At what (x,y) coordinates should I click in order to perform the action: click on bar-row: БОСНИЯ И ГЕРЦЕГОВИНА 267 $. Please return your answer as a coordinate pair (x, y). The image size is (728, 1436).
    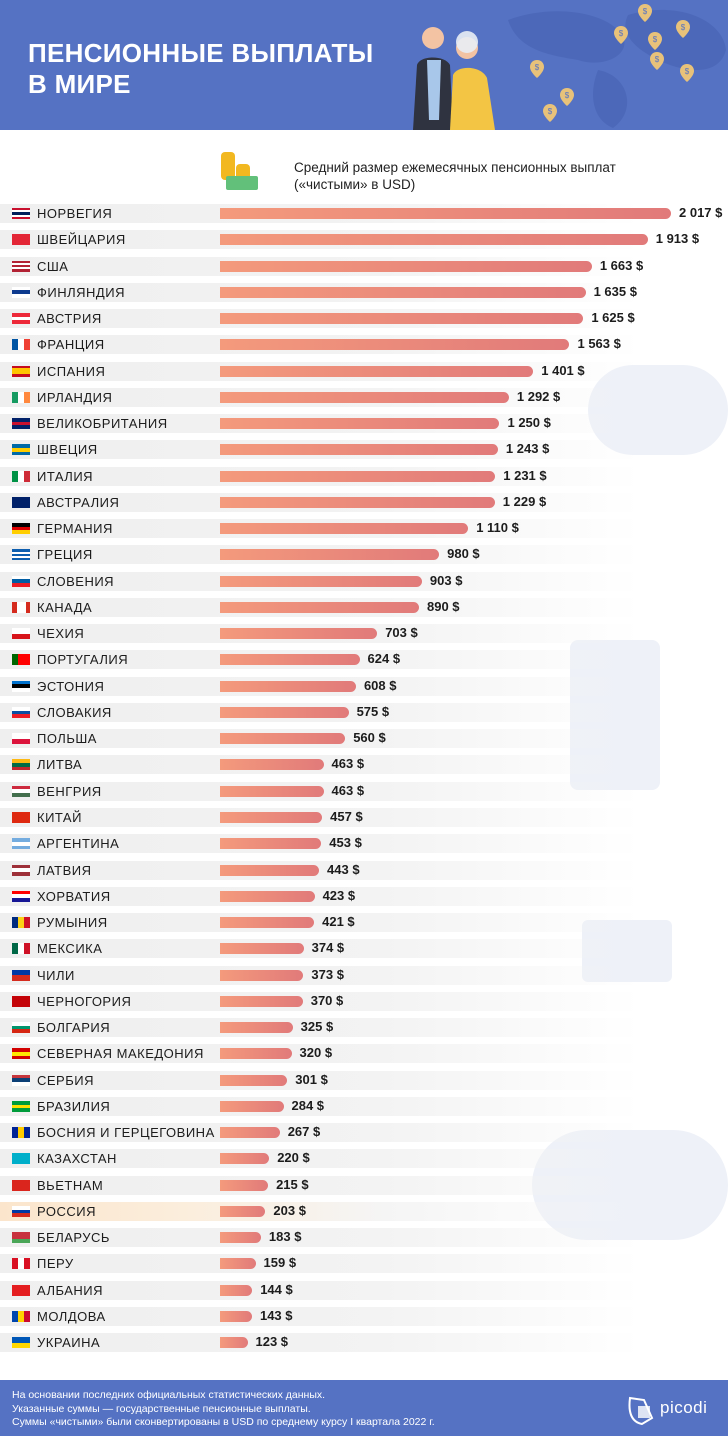
    Looking at the image, I should click on (364, 1133).